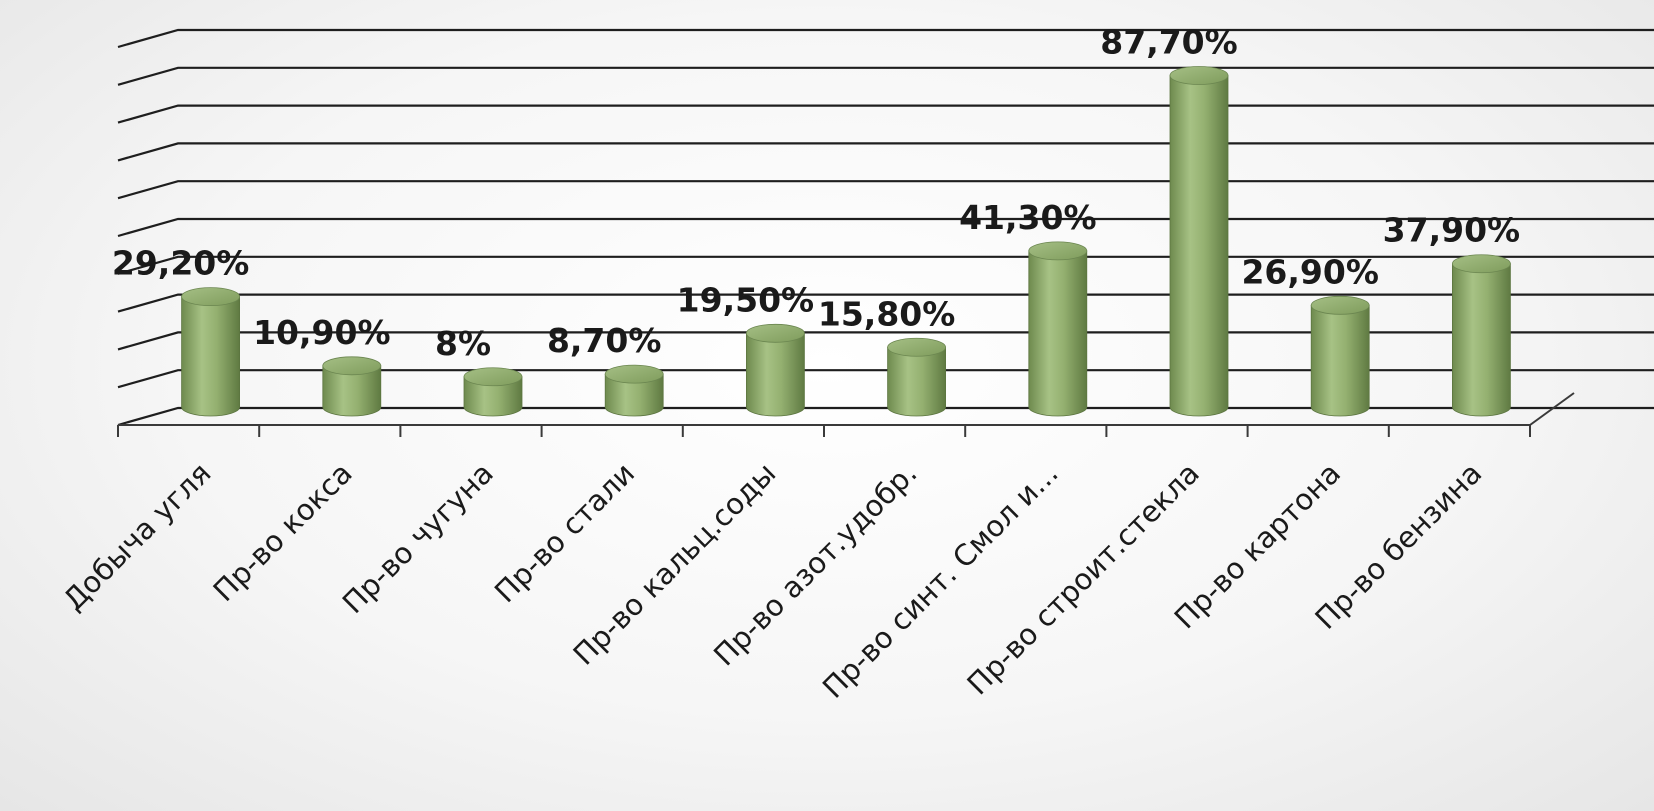  Describe the element at coordinates (321, 332) in the screenshot. I see `data-label: 10,90%` at that location.